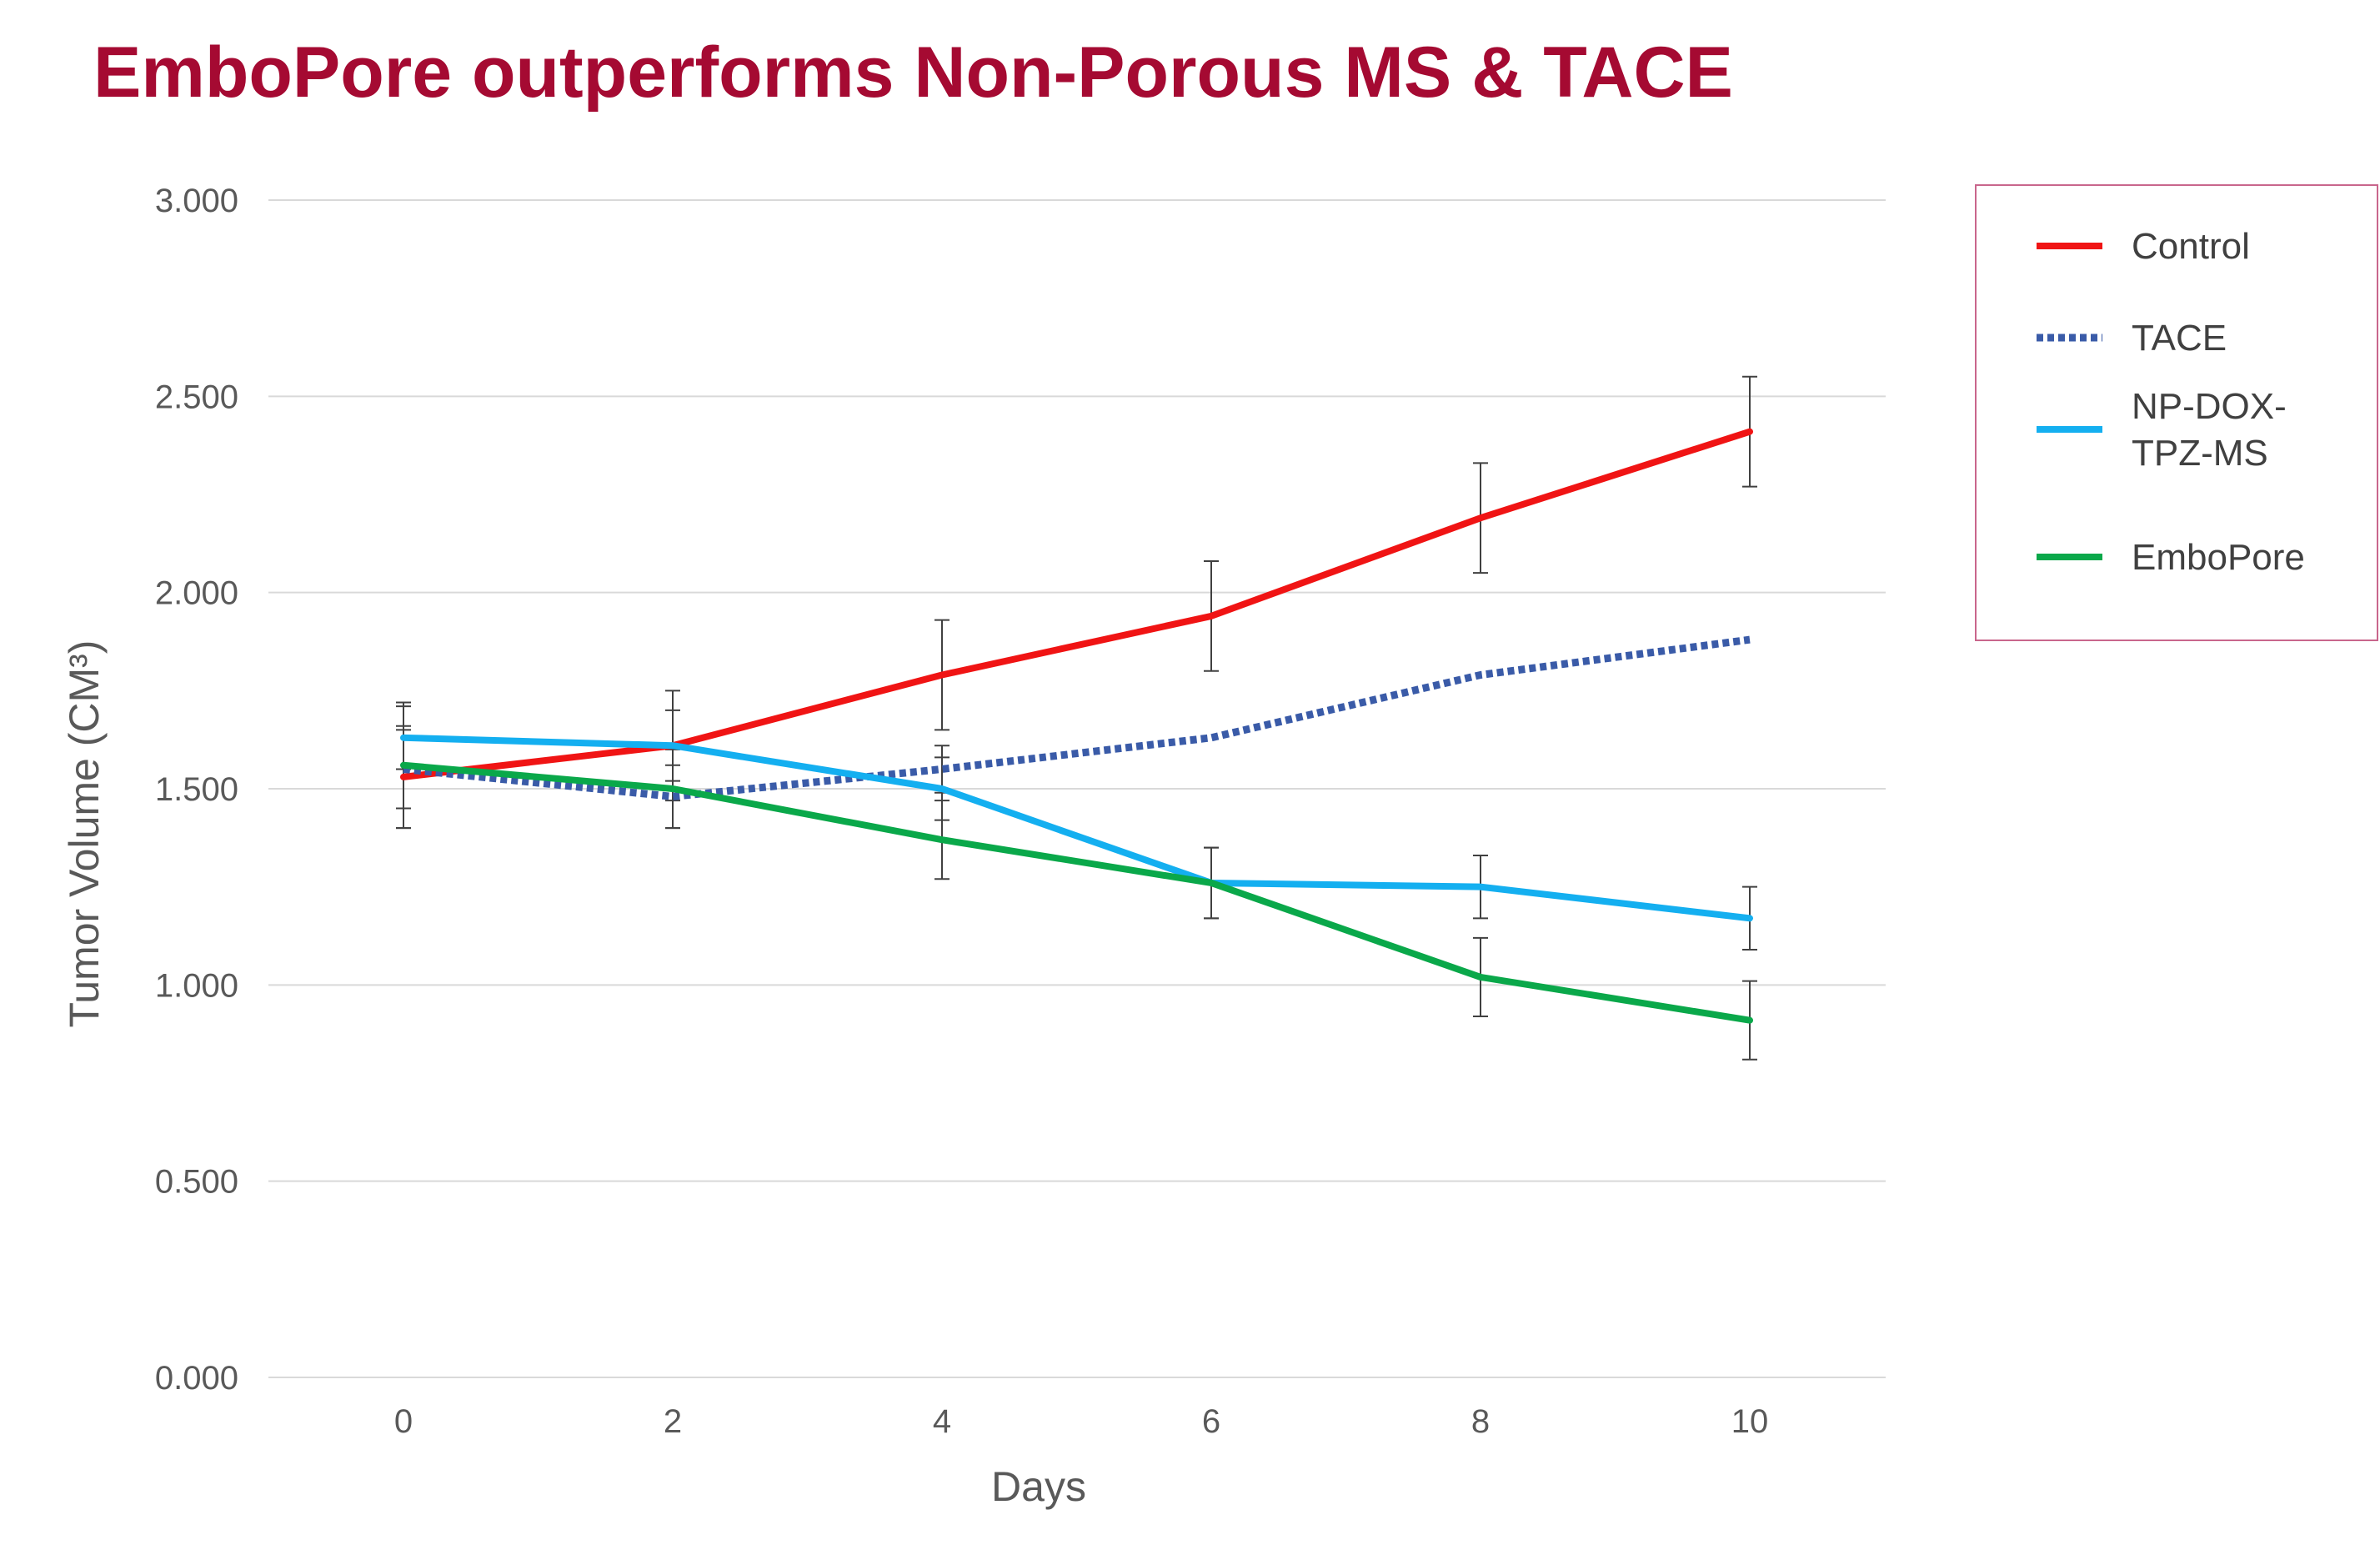 The image size is (2380, 1555). I want to click on legend-label: TACE, so click(2179, 338).